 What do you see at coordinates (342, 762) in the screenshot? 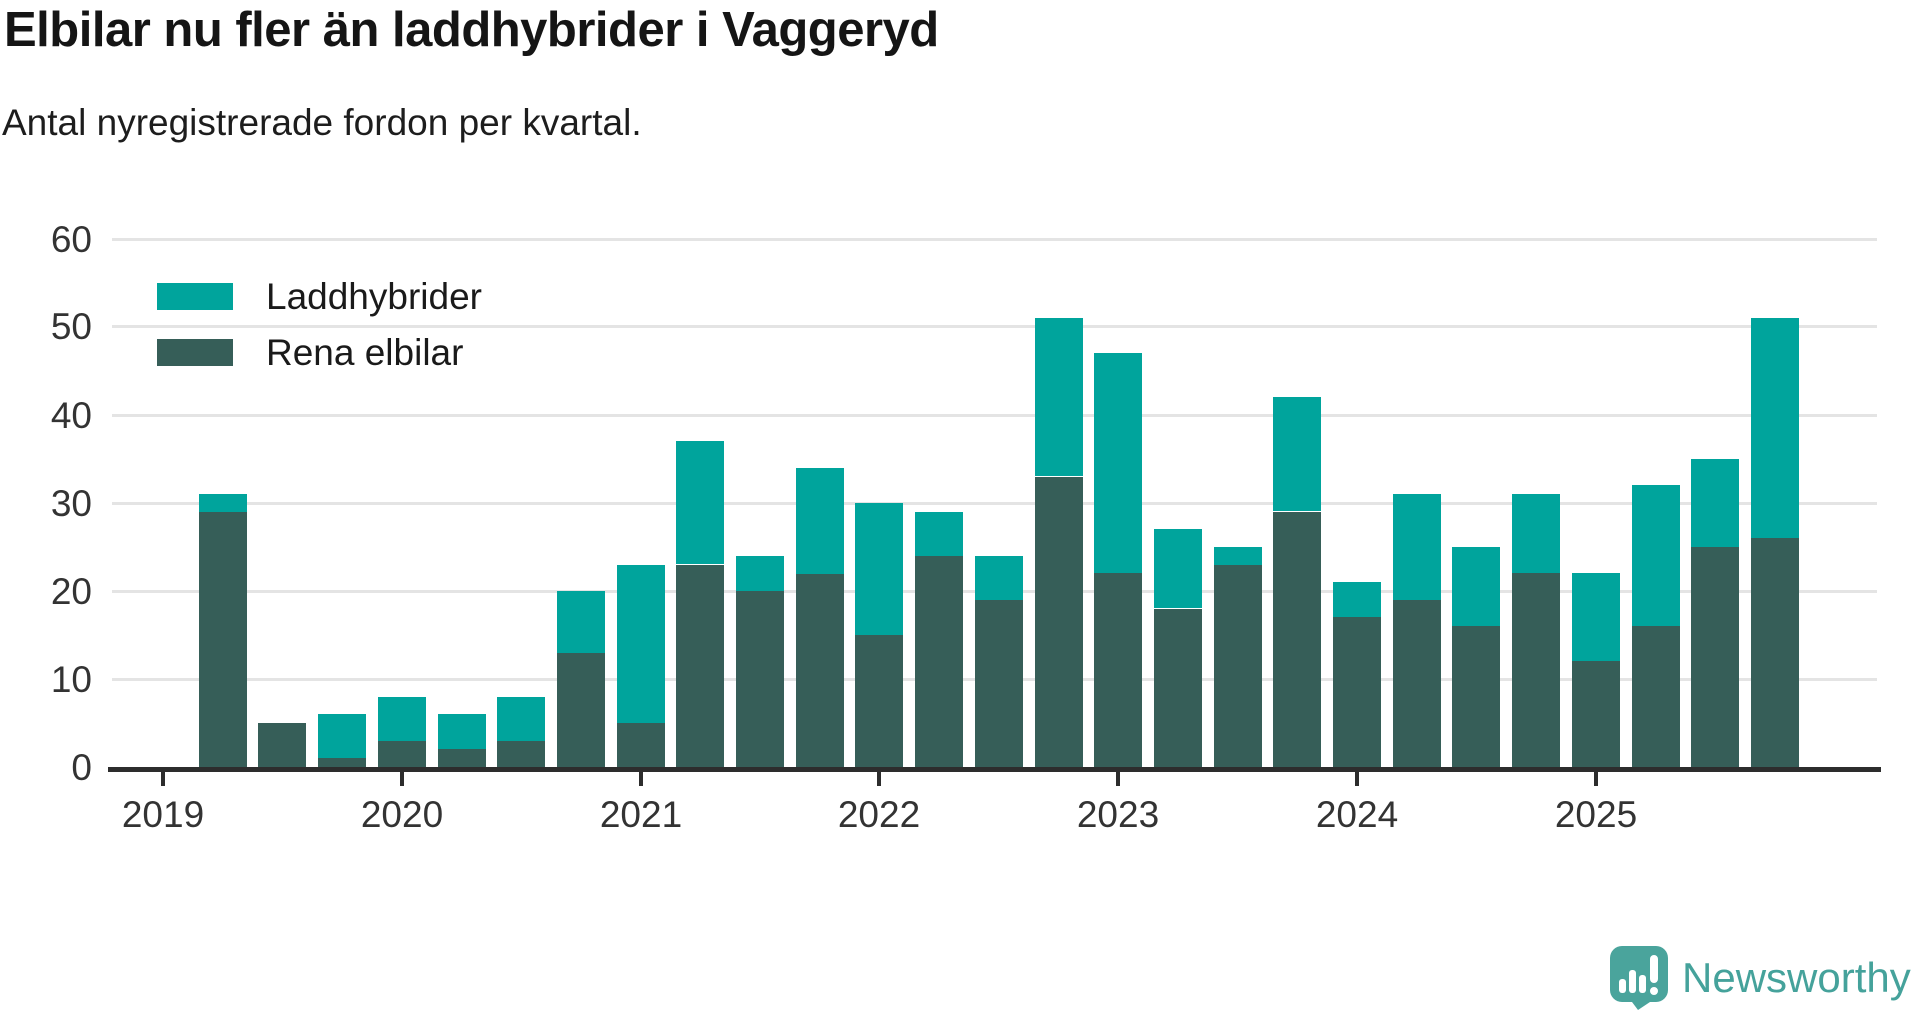
I see `bar-2019-Q4-rena-elbilar` at bounding box center [342, 762].